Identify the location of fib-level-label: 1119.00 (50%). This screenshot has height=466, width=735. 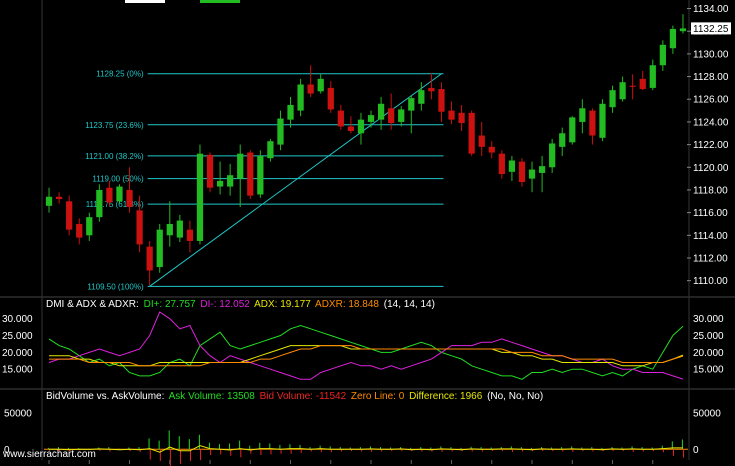
(118, 179).